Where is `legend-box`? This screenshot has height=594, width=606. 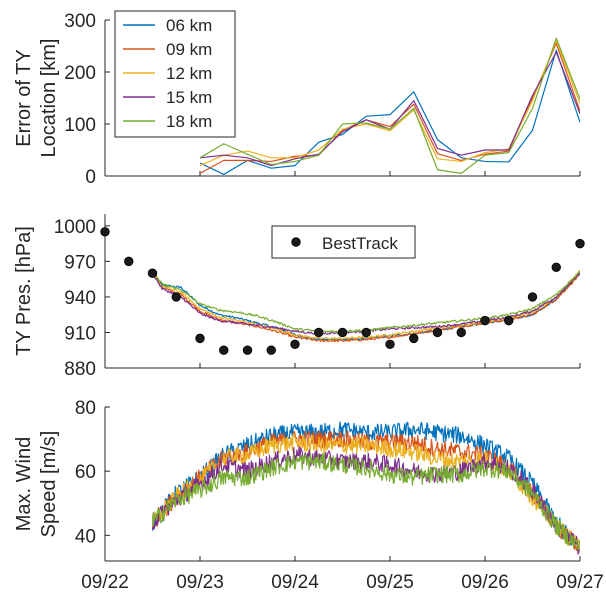 legend-box is located at coordinates (175, 74).